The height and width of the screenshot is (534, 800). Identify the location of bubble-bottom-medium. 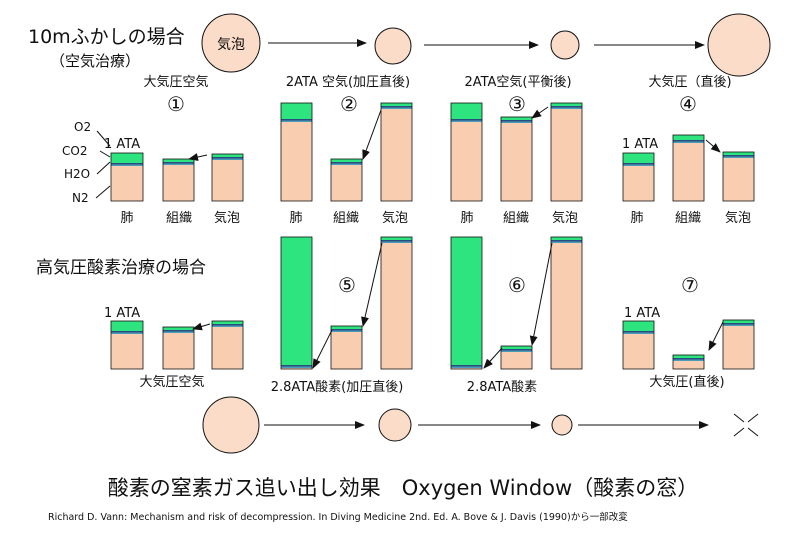
(395, 425).